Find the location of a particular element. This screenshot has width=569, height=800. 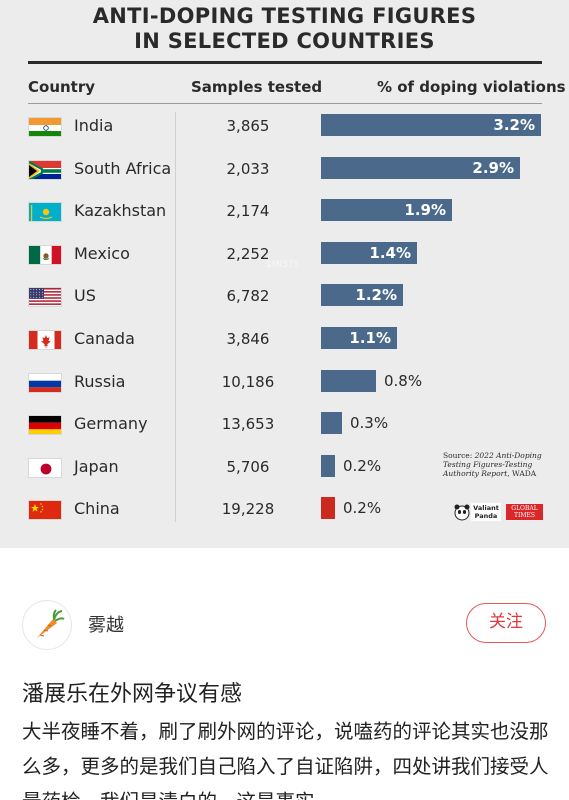

global-times-logo: GLOBAL TIMES is located at coordinates (524, 512).